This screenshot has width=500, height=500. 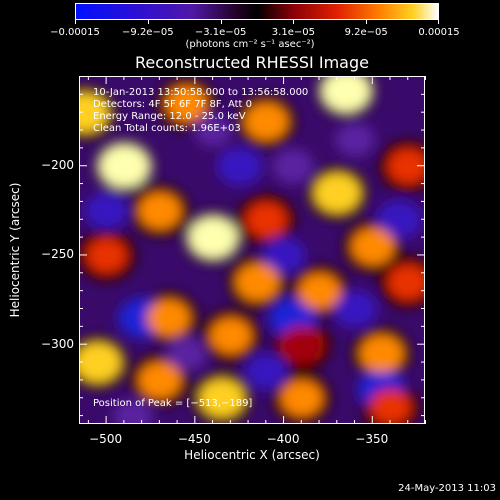 I want to click on y-tick-label: −200, so click(x=57, y=165).